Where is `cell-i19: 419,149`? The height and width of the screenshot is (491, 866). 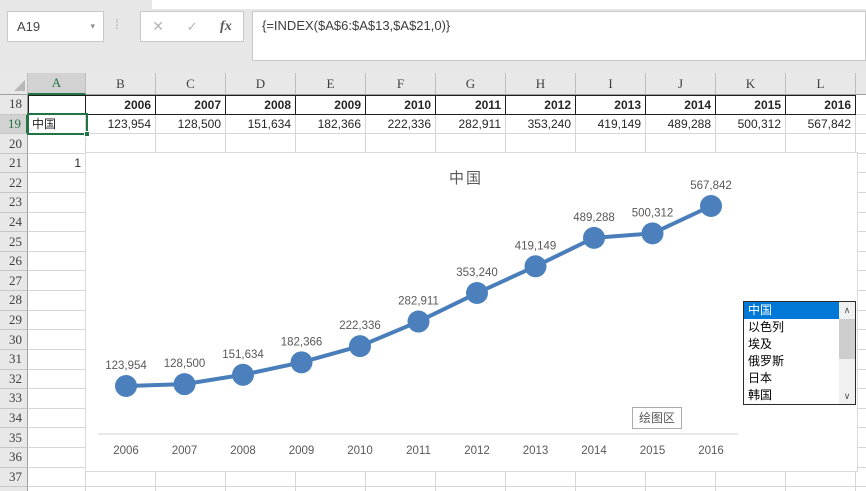
cell-i19: 419,149 is located at coordinates (611, 124).